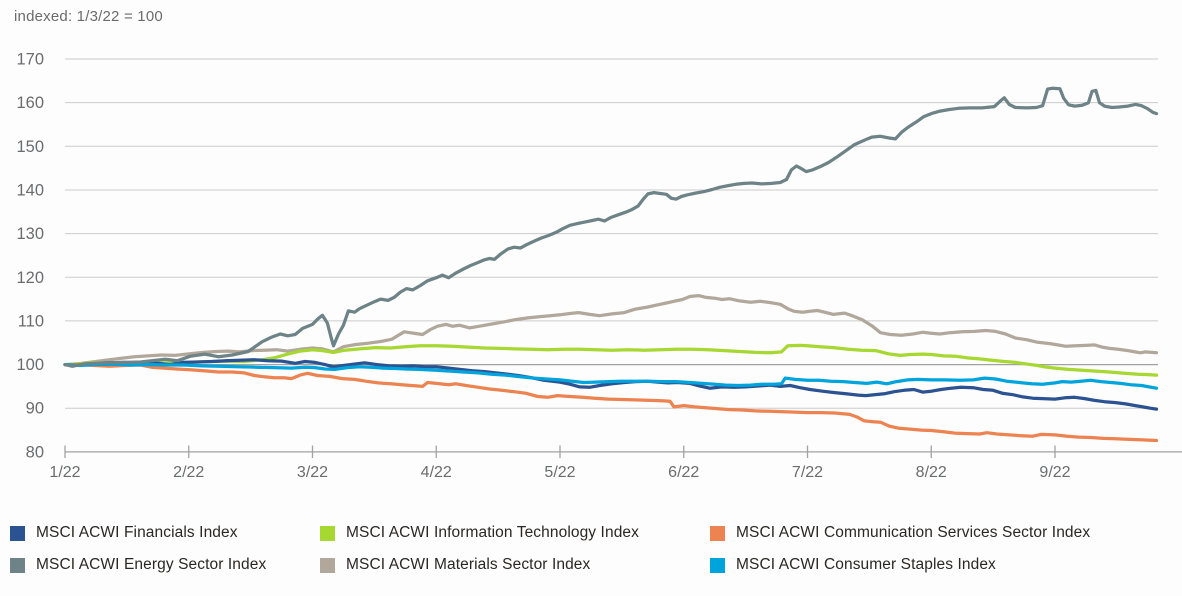  What do you see at coordinates (88, 16) in the screenshot?
I see `chart-subtitle-index-note: indexed: 1/3/22 = 100` at bounding box center [88, 16].